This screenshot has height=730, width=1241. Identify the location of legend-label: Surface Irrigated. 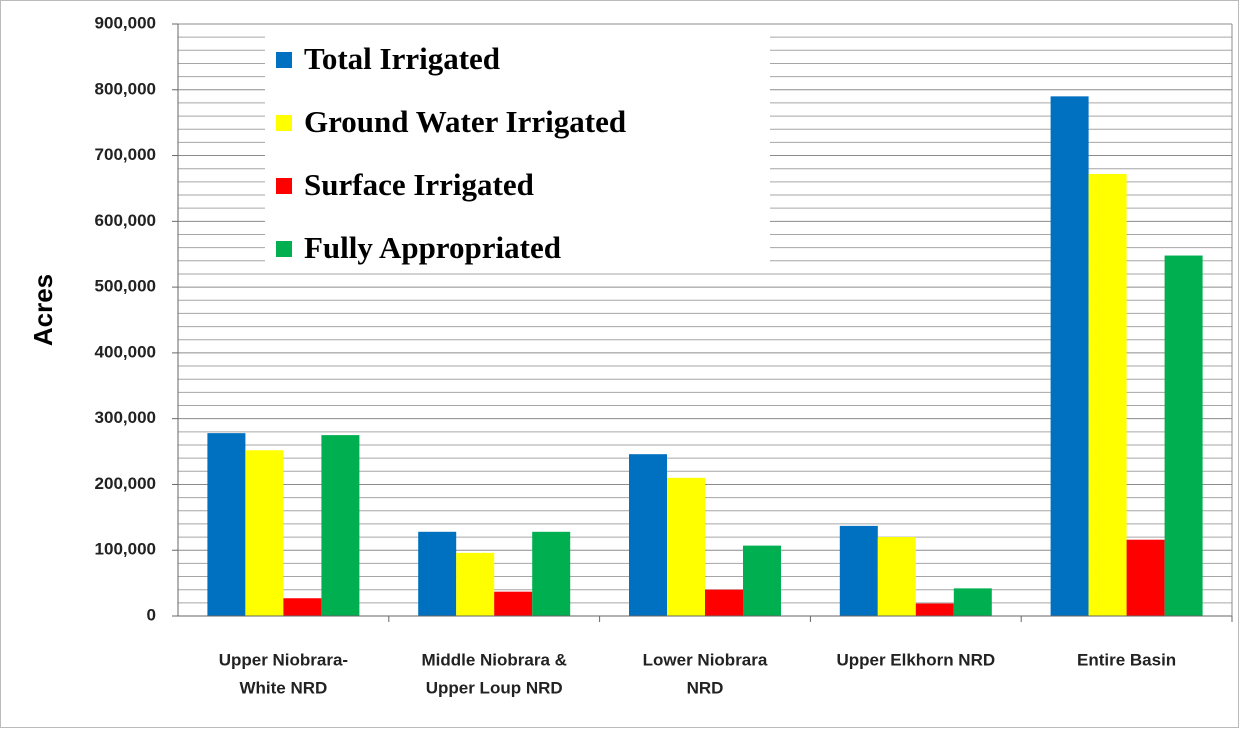
(419, 184).